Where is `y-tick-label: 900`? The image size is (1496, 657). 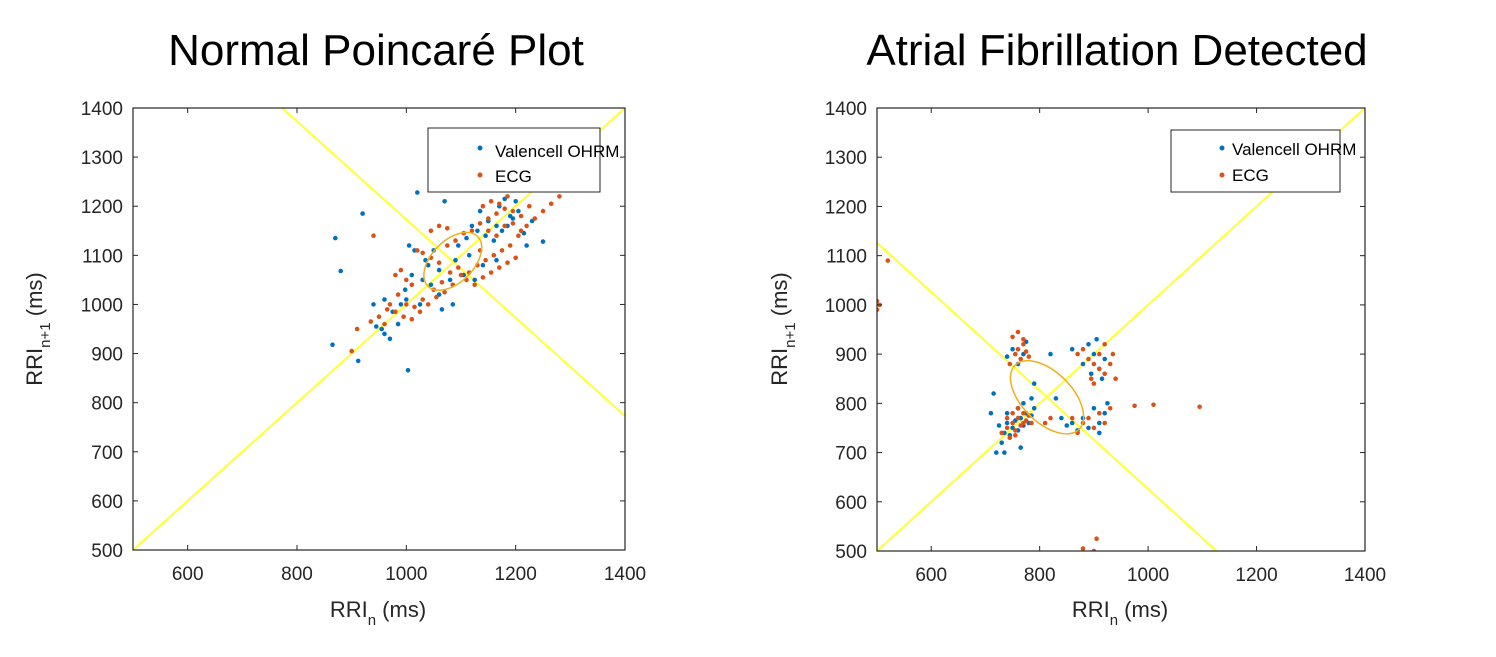 y-tick-label: 900 is located at coordinates (107, 355).